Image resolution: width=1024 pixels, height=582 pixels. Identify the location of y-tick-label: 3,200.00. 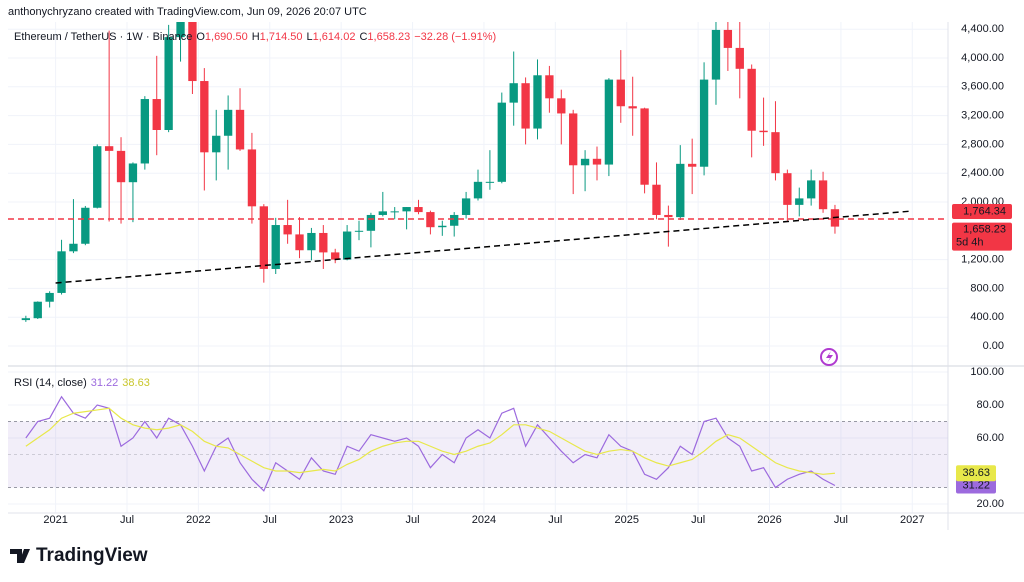
(982, 116).